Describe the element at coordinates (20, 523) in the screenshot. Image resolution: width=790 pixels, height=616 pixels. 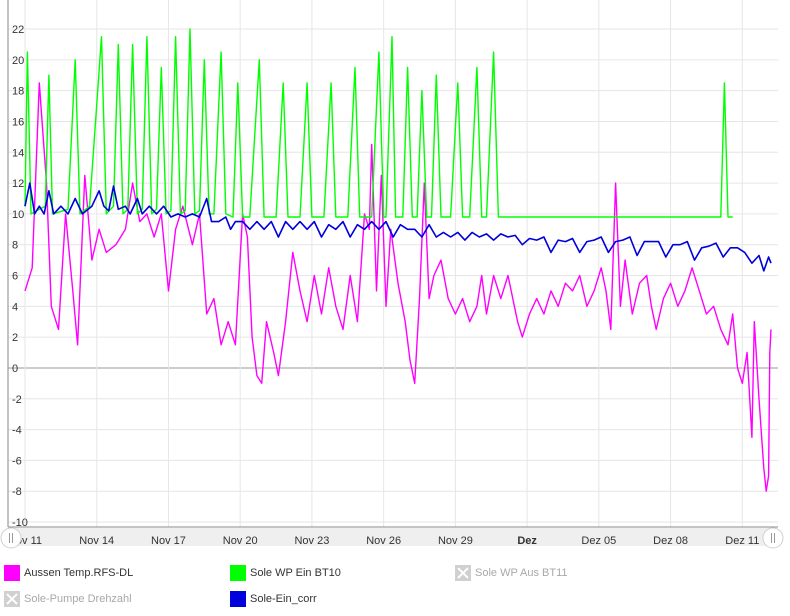
I see `y-tick-label: -10` at that location.